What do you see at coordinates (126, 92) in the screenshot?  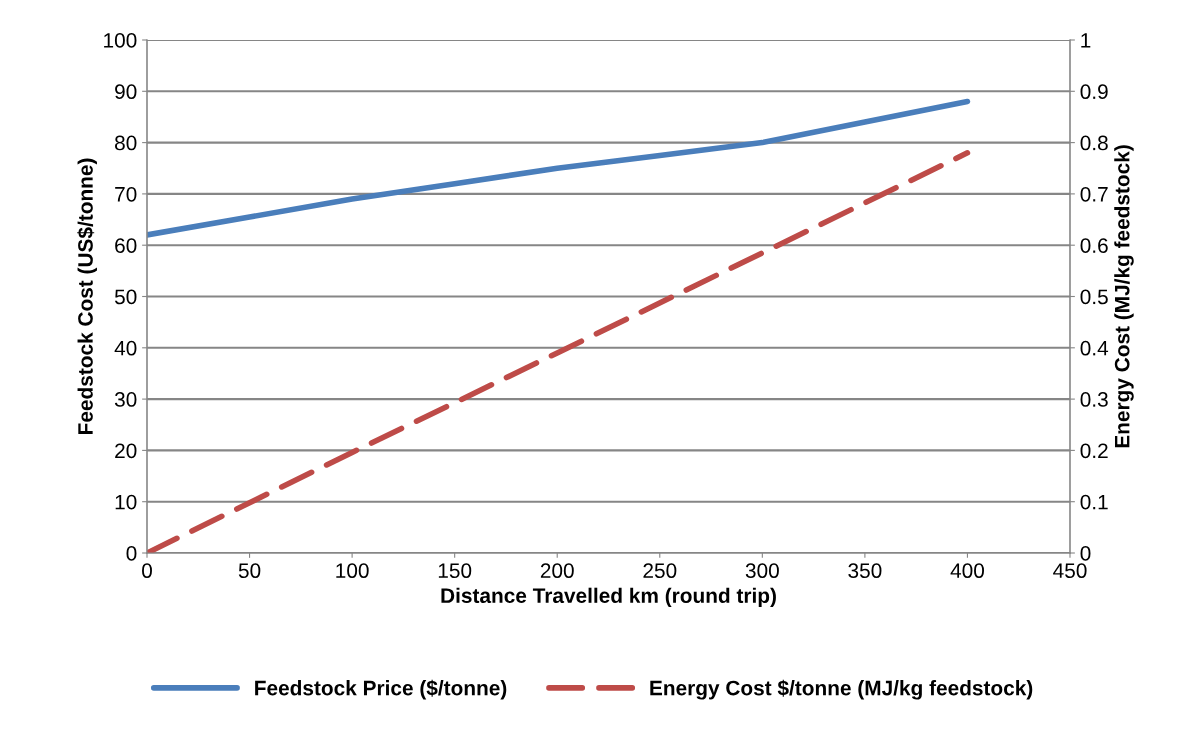 I see `y-tick-label: 90` at bounding box center [126, 92].